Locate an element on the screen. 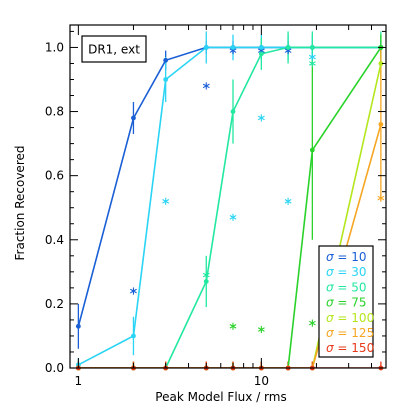 This screenshot has height=415, width=415. legend-value: = 75 is located at coordinates (350, 303).